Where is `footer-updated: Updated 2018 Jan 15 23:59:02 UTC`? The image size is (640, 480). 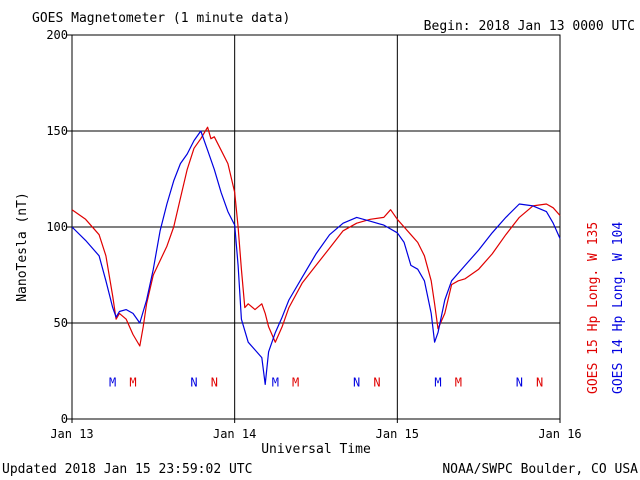 footer-updated: Updated 2018 Jan 15 23:59:02 UTC is located at coordinates (127, 469).